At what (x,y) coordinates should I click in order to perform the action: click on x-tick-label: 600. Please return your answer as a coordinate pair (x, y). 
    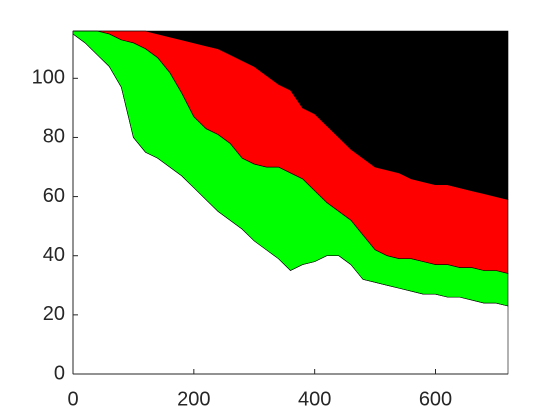
    Looking at the image, I should click on (435, 399).